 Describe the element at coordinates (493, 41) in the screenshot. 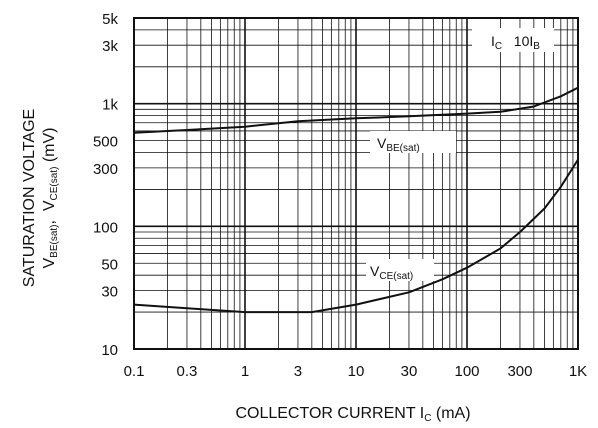

I see `condition-main: I` at that location.